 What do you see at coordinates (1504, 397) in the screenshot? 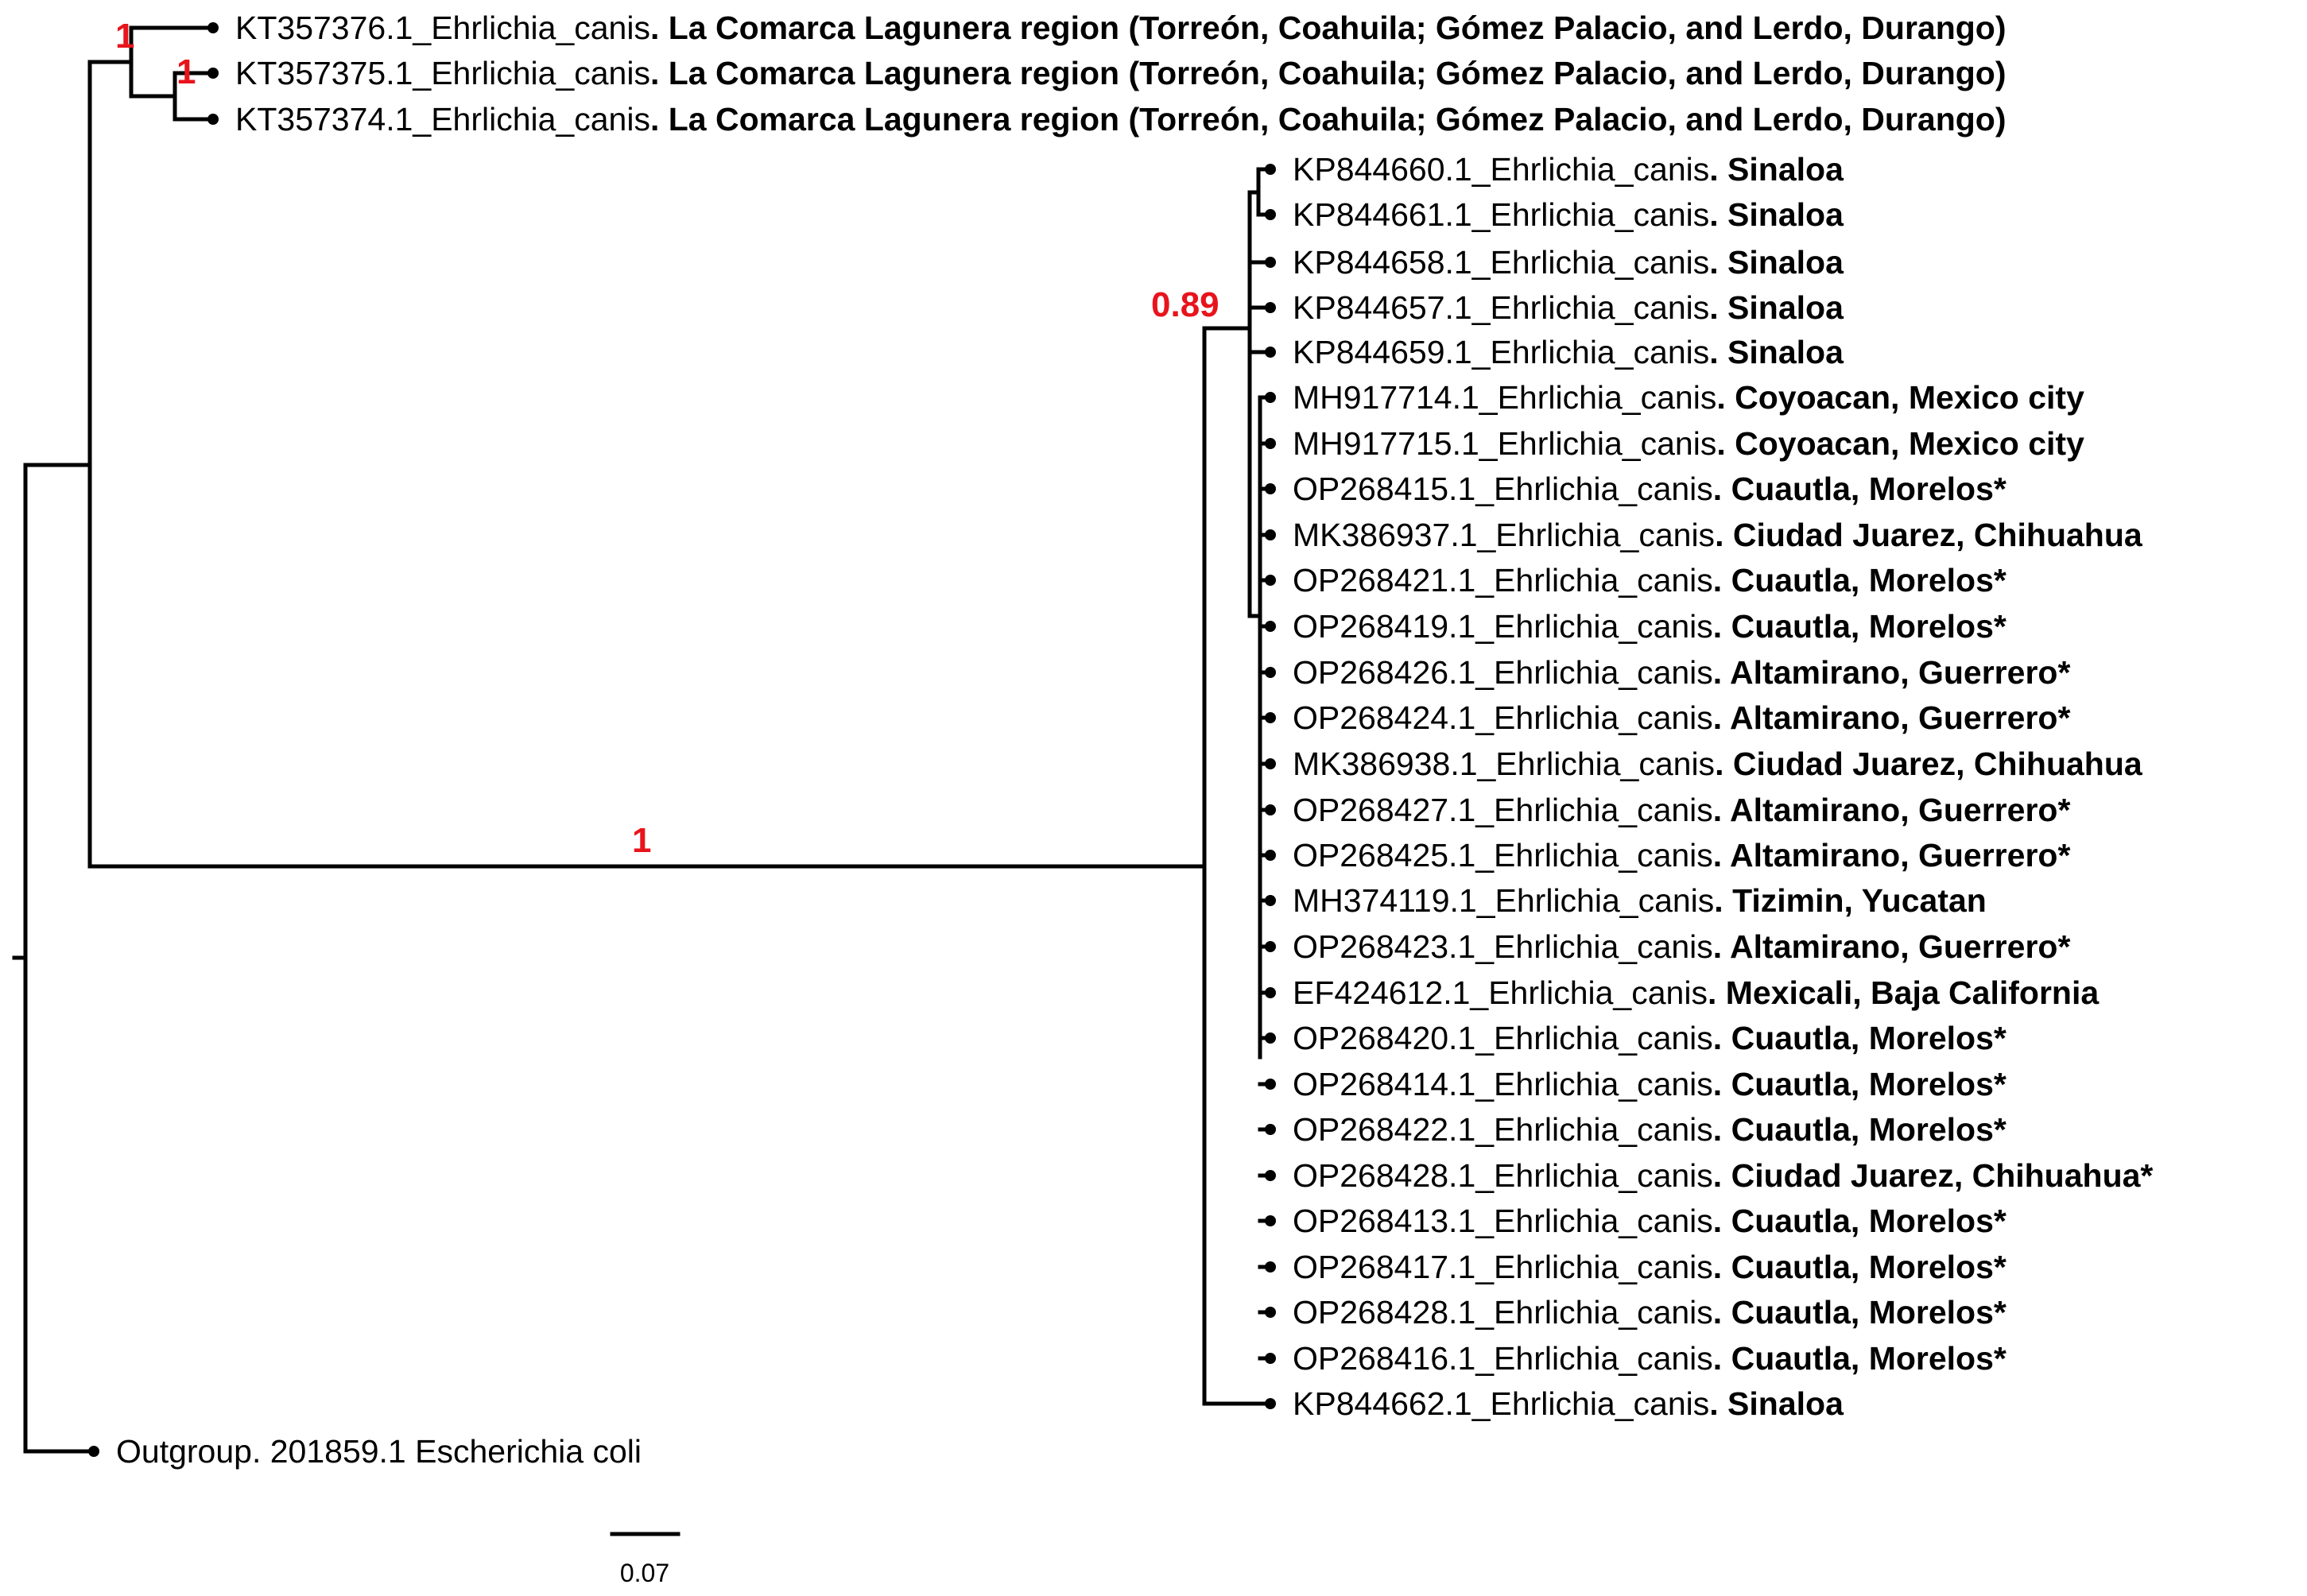
I see `taxon-accession: MH917714.1_Ehrlichia_canis` at bounding box center [1504, 397].